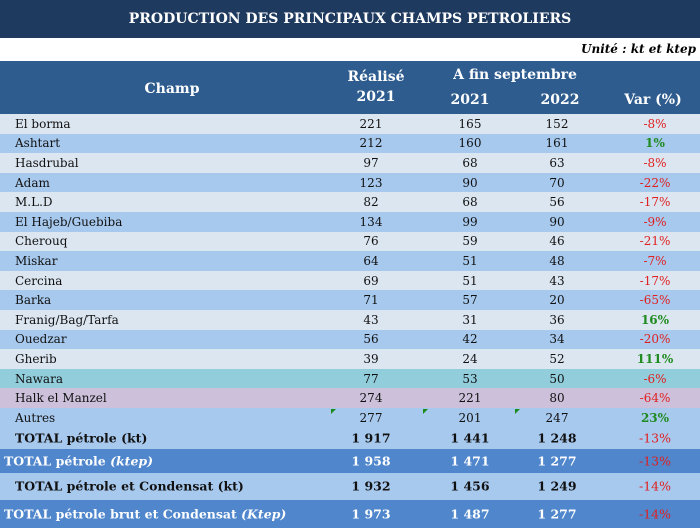 The width and height of the screenshot is (700, 528). I want to click on header-var: Var (%), so click(653, 100).